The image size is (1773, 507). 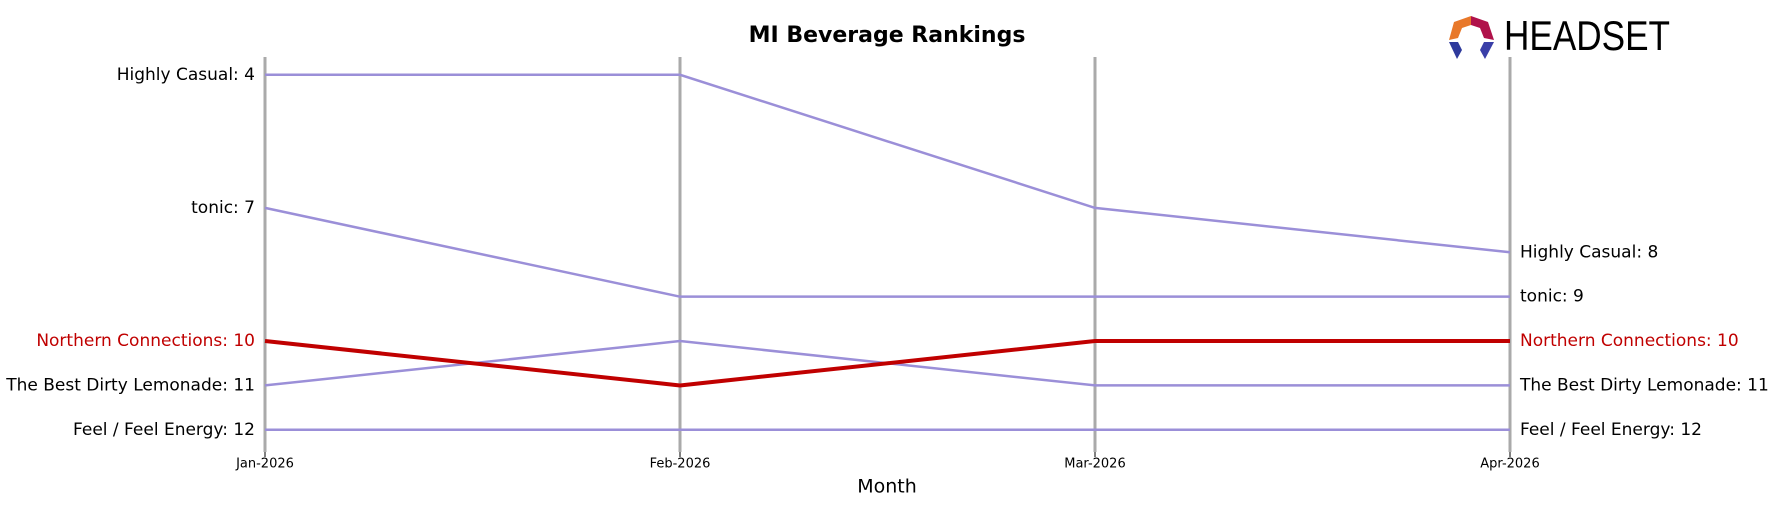 What do you see at coordinates (1552, 297) in the screenshot?
I see `data-label: tonic: 9` at bounding box center [1552, 297].